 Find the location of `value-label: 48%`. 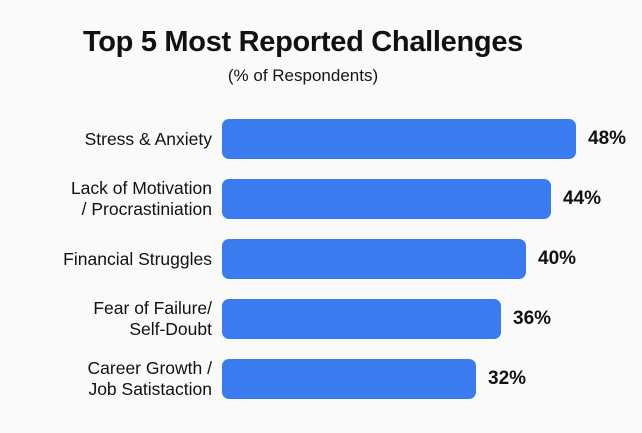

value-label: 48% is located at coordinates (607, 138).